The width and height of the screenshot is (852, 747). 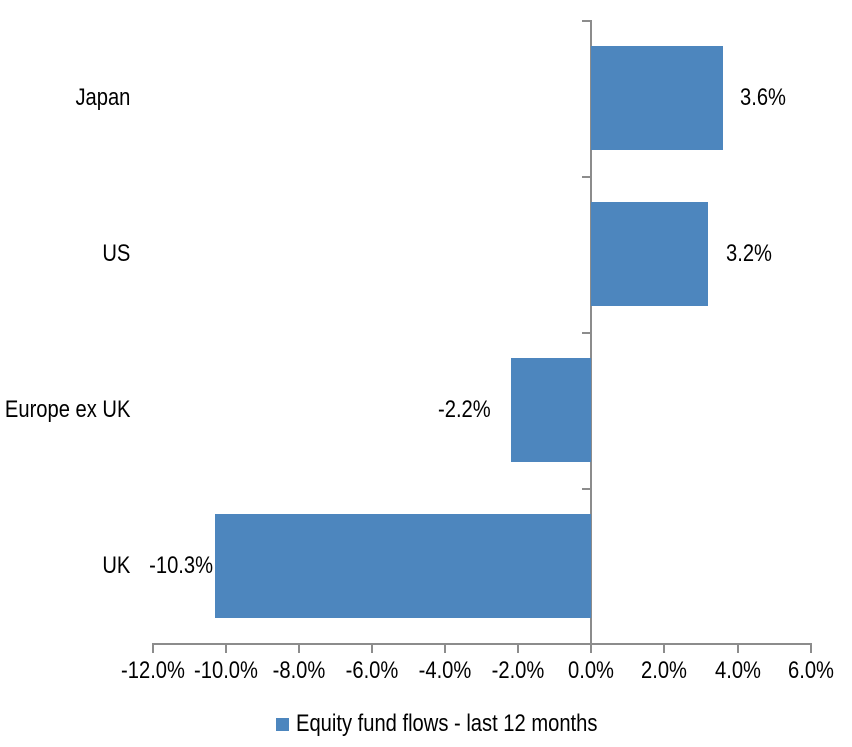 I want to click on x-axis-tick-label: -4.0%, so click(x=445, y=670).